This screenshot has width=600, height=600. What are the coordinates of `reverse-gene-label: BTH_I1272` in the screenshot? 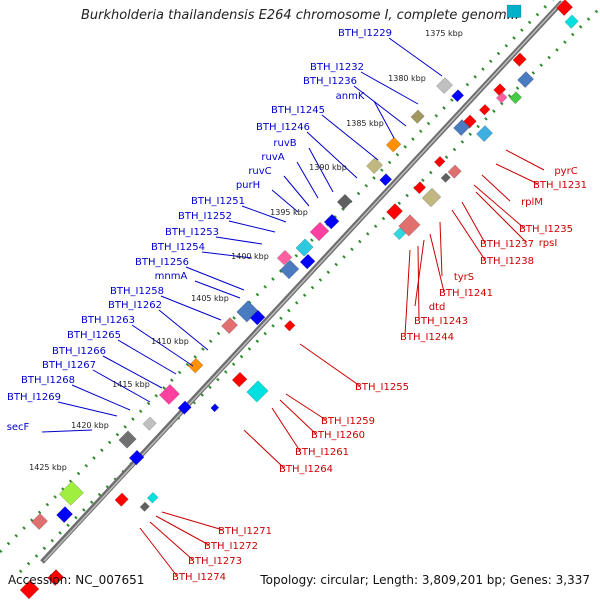 It's located at (231, 546).